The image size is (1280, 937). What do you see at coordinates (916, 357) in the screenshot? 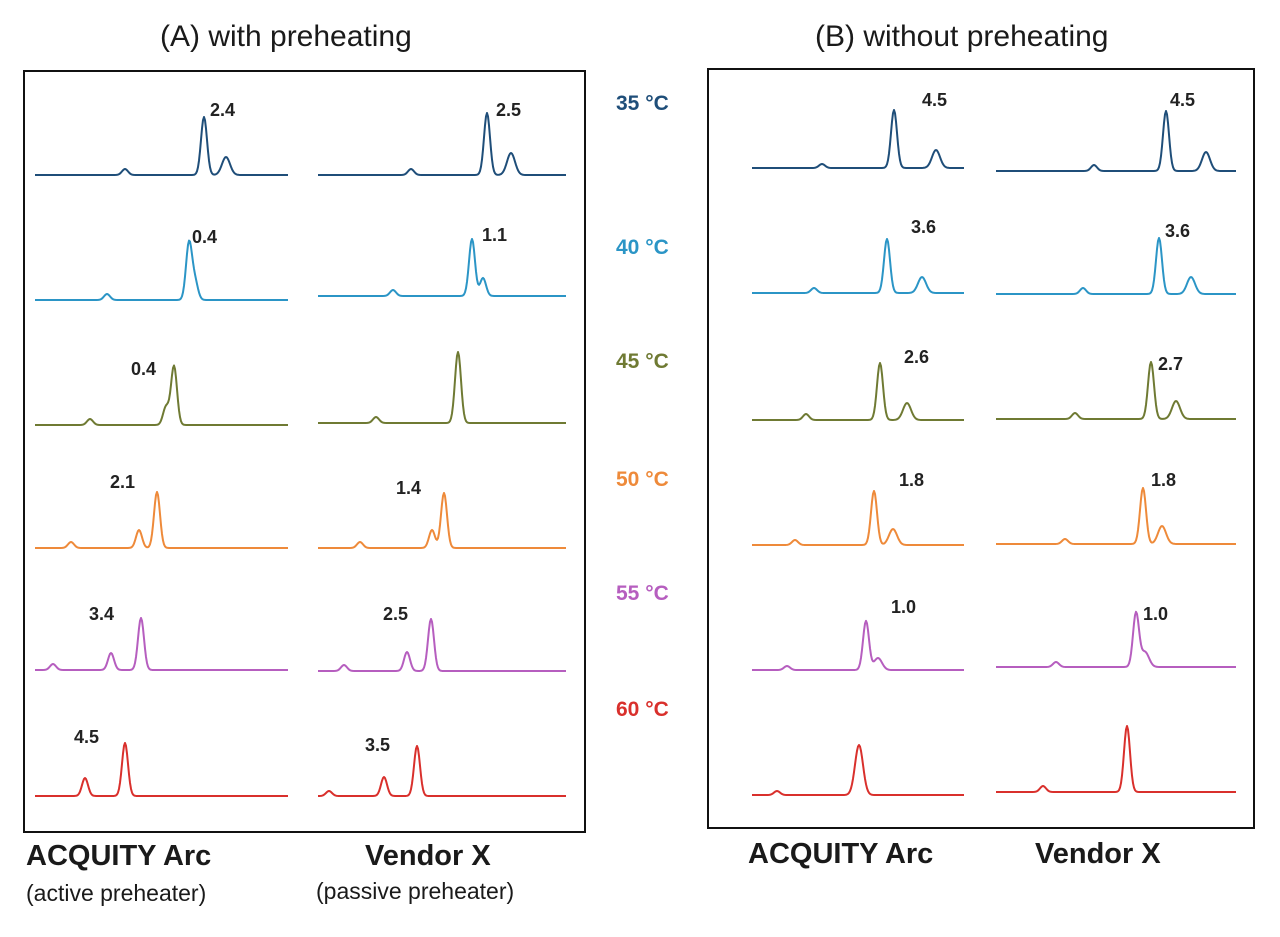
I see `resolution-label-b0-2: 2.6` at bounding box center [916, 357].